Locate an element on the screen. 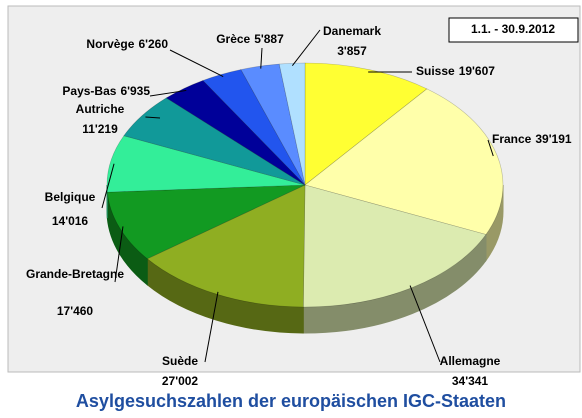  label-value: 19'607 is located at coordinates (477, 71).